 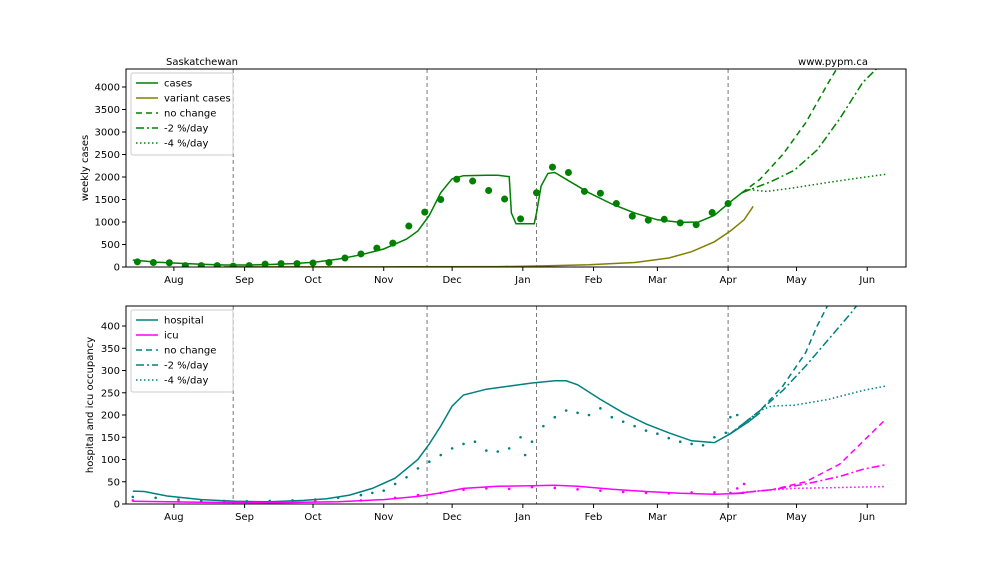 I want to click on legend-entry: cases, so click(x=178, y=84).